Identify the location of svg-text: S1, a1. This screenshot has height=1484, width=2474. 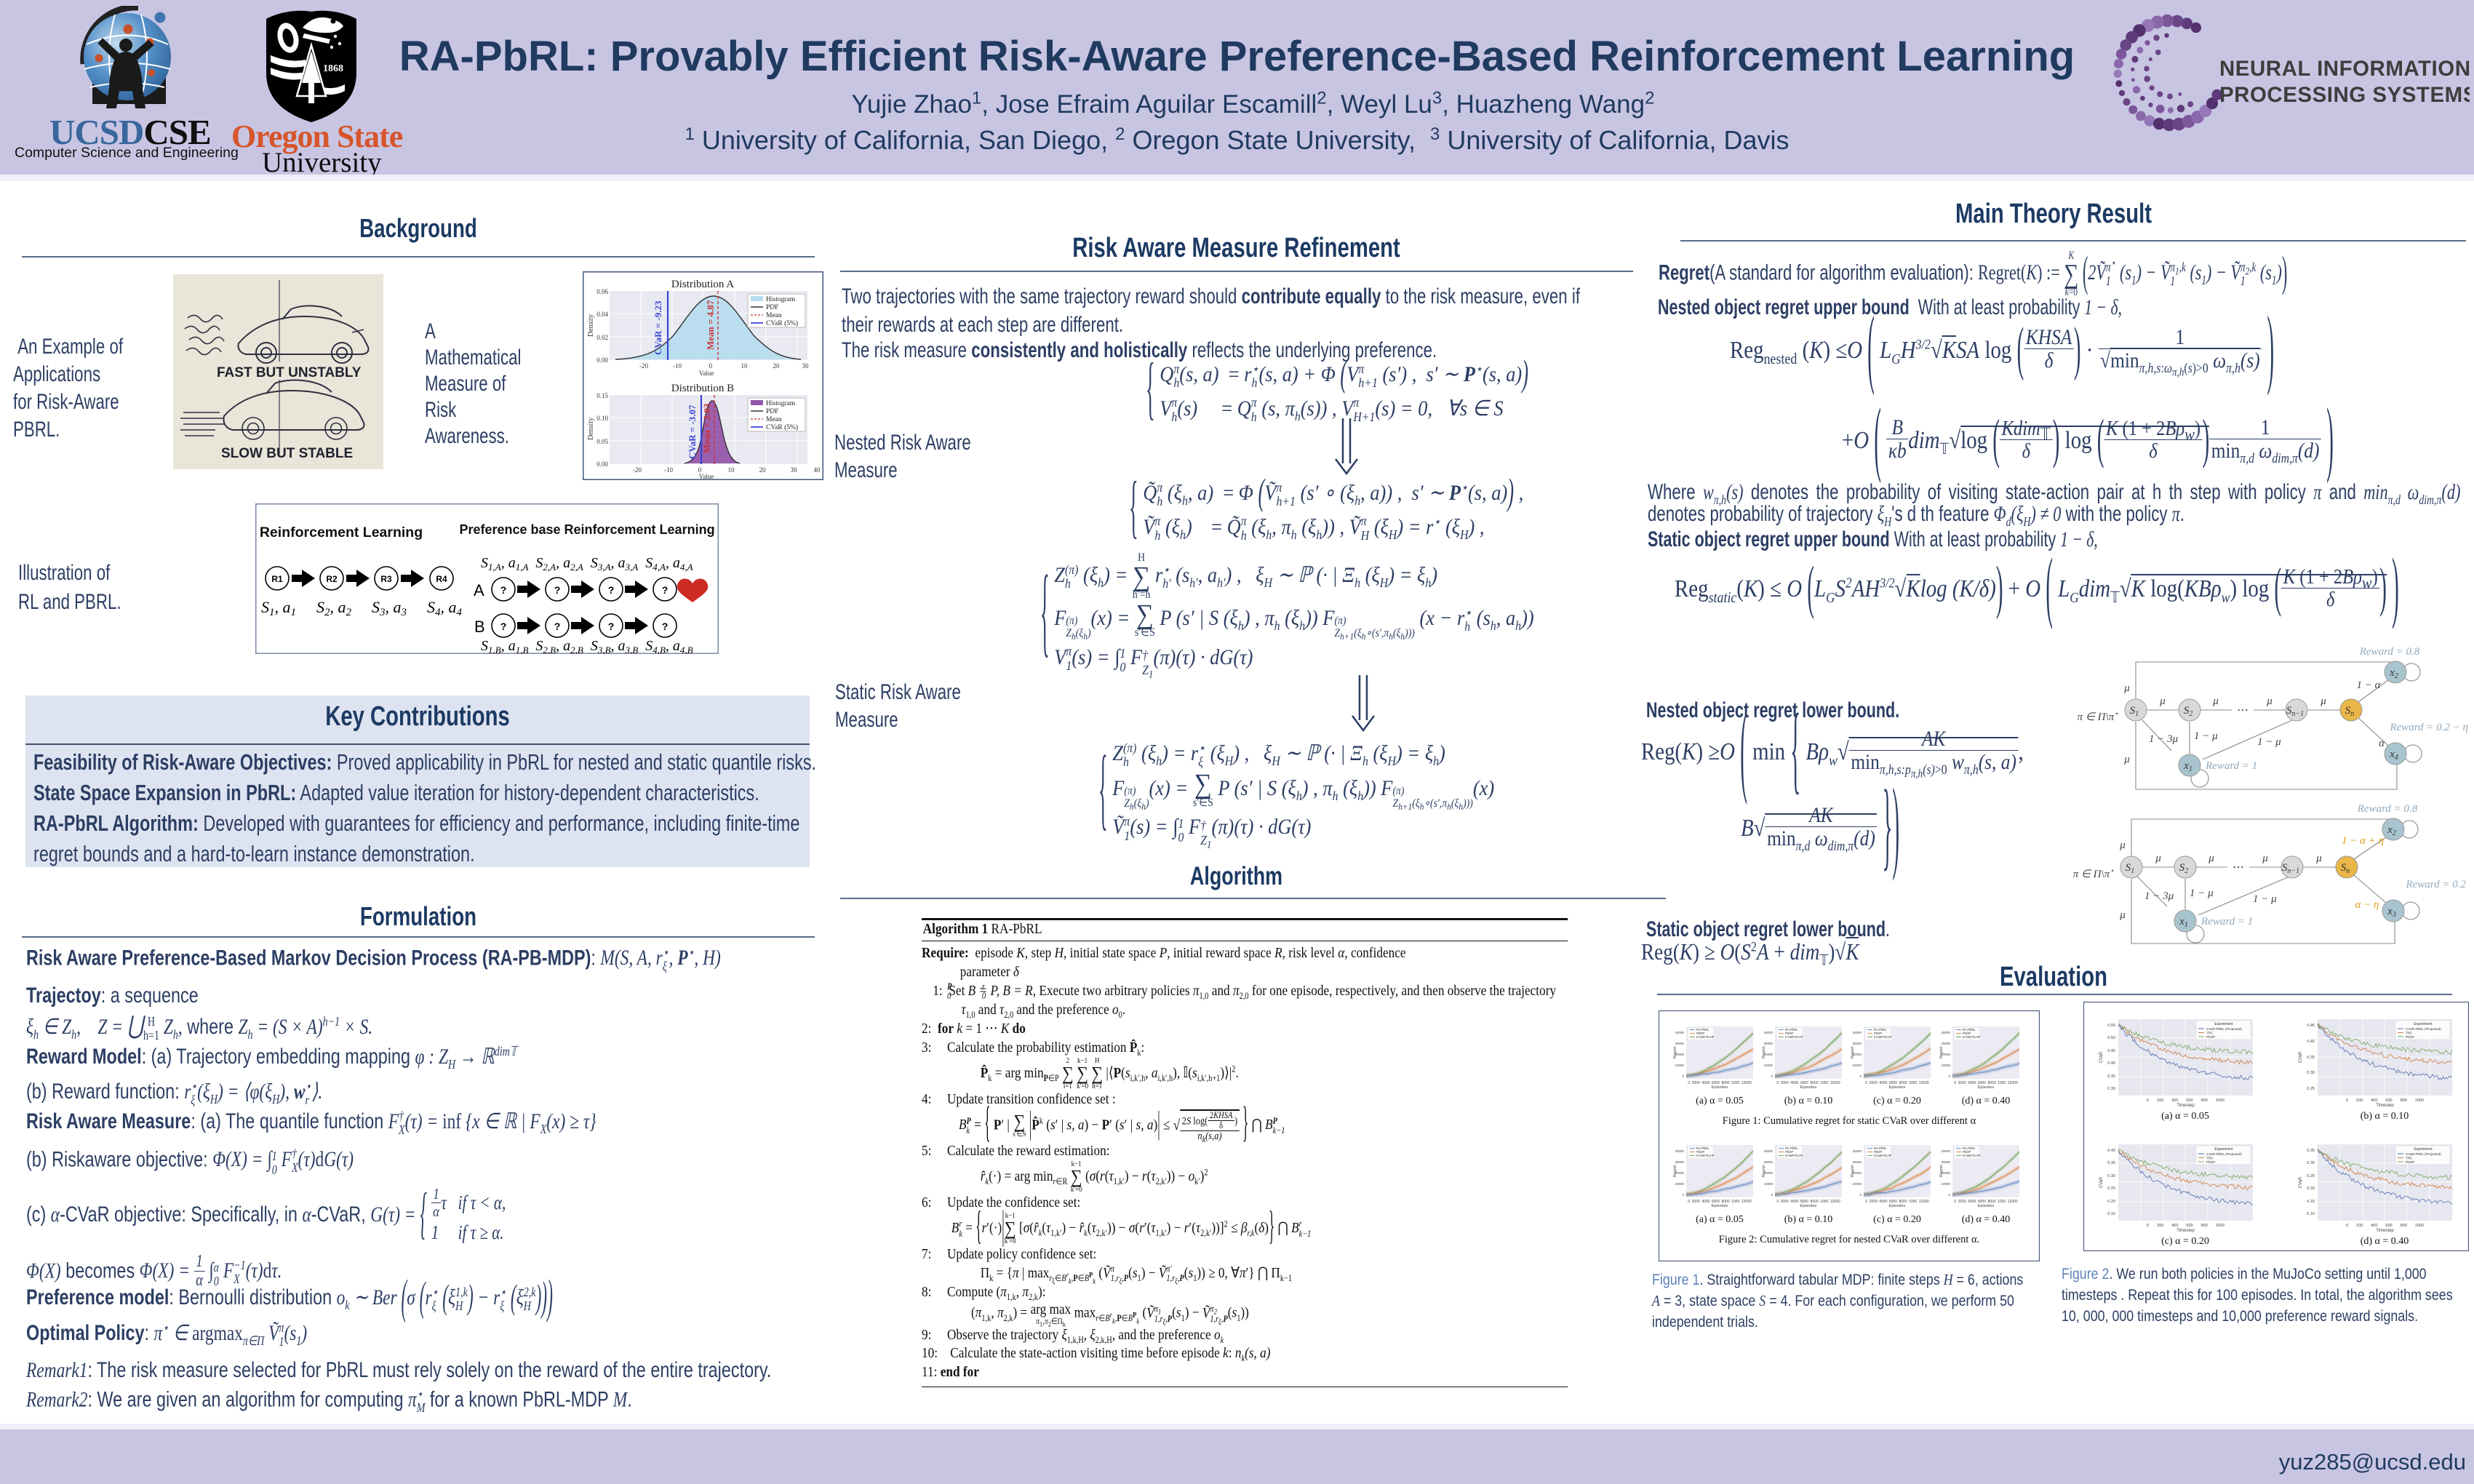
(278, 608).